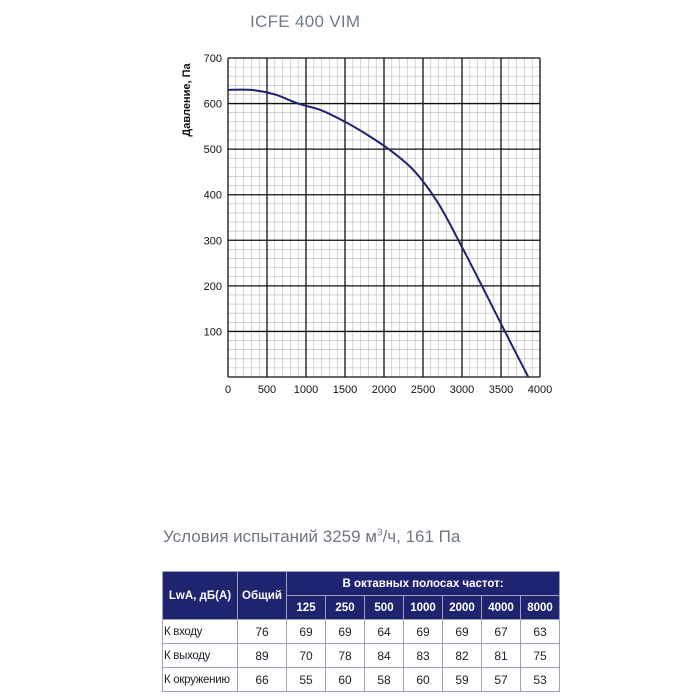  Describe the element at coordinates (262, 679) in the screenshot. I see `row-total: 66` at that location.